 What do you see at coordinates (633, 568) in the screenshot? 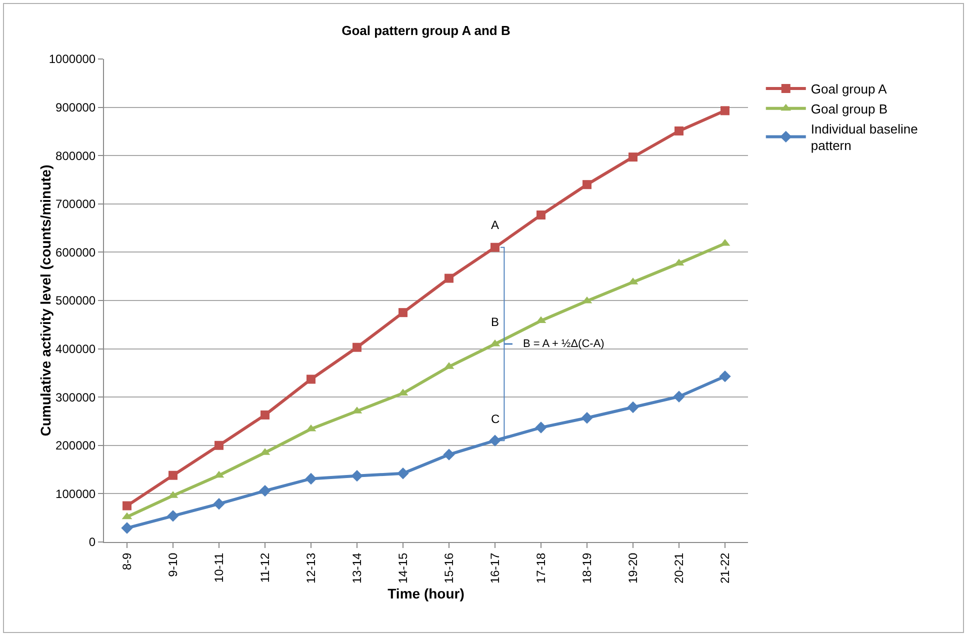
I see `x-tick-label: 19-20` at bounding box center [633, 568].